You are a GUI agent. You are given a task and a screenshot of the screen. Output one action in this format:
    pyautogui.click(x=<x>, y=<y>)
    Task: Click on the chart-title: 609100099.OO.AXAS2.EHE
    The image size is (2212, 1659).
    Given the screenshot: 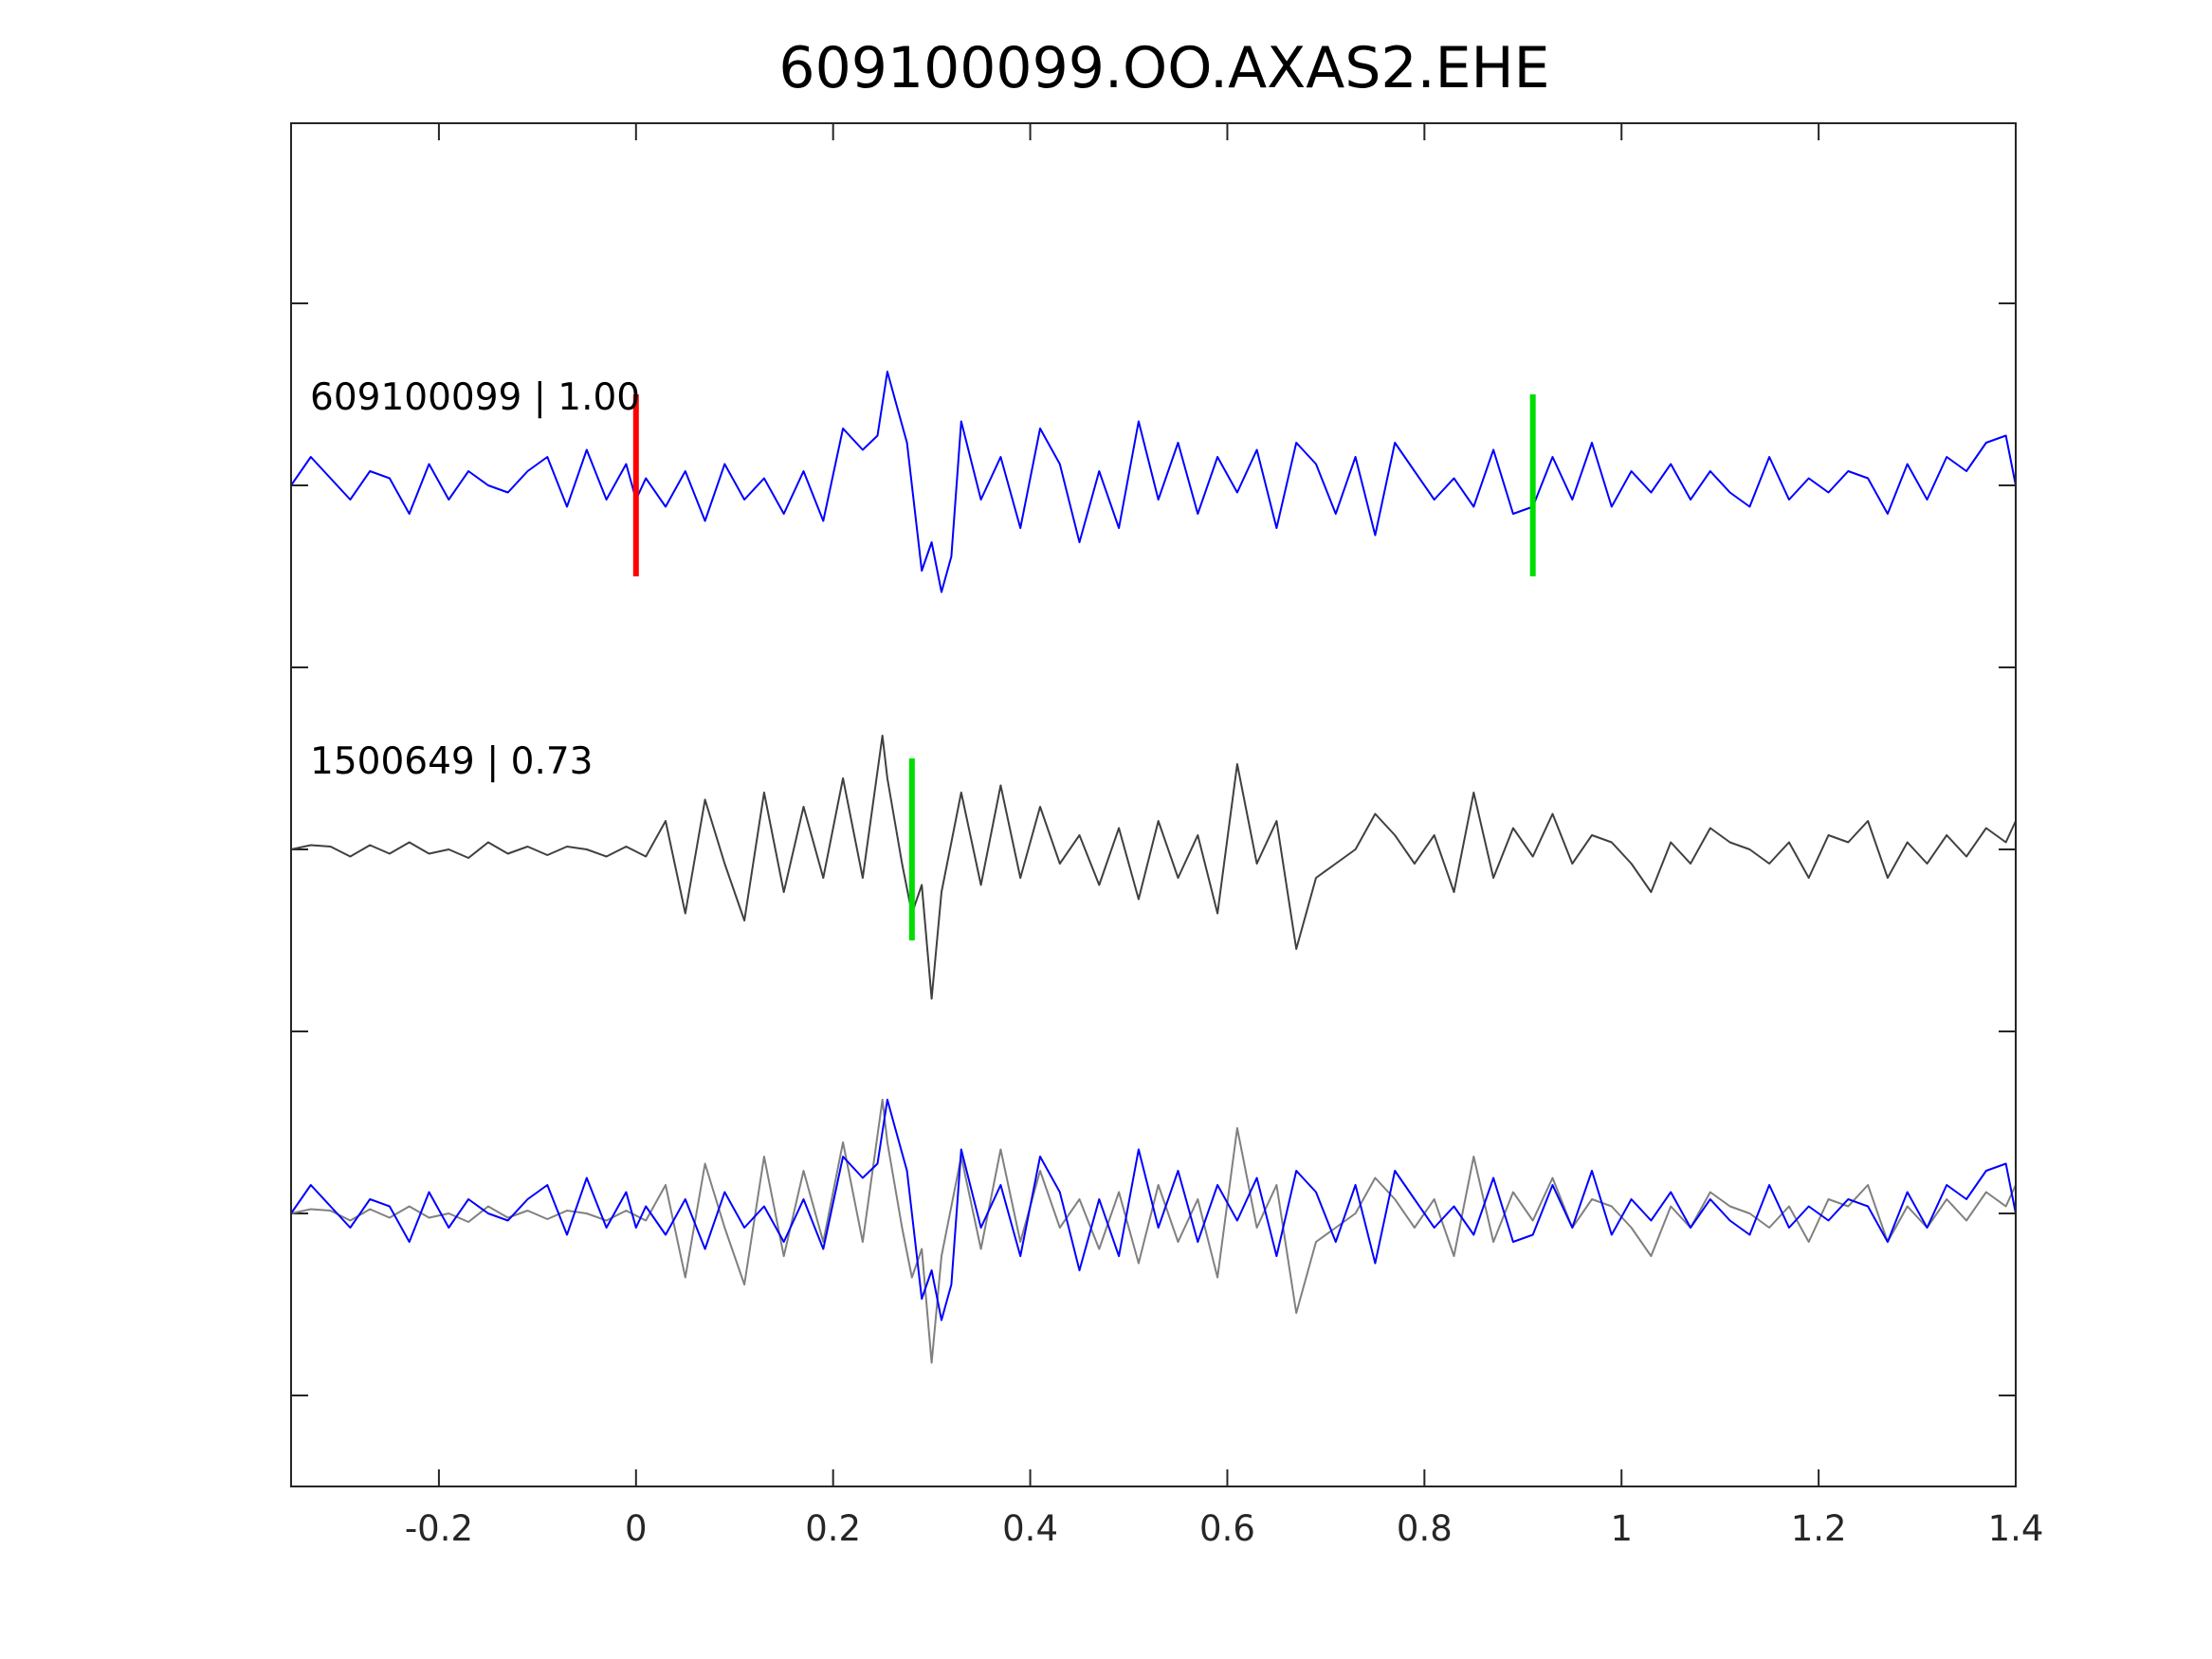 What is the action you would take?
    pyautogui.click(x=1163, y=68)
    